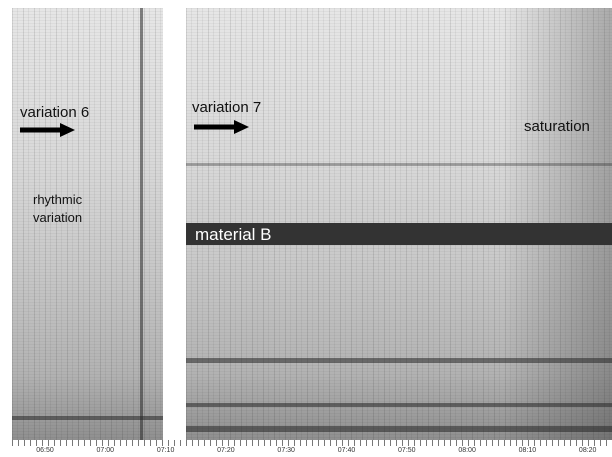 The width and height of the screenshot is (612, 457). I want to click on time-tick-label: 07:00, so click(105, 450).